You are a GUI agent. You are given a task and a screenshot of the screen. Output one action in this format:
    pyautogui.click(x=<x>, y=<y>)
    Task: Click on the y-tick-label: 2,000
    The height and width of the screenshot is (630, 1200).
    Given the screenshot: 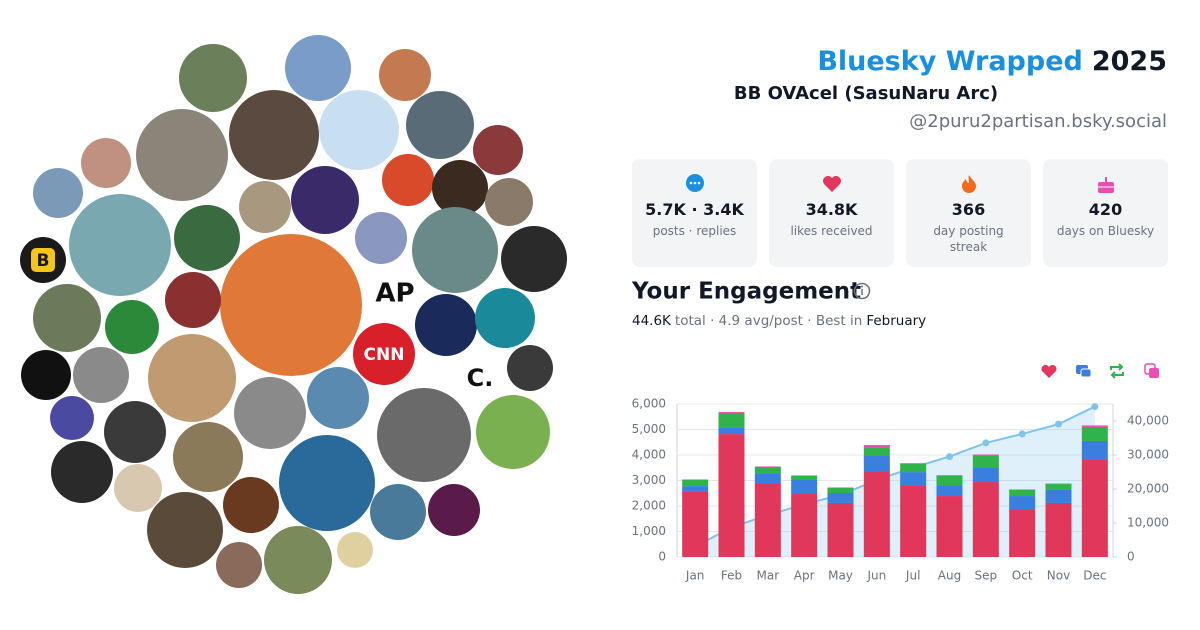 What is the action you would take?
    pyautogui.click(x=649, y=506)
    